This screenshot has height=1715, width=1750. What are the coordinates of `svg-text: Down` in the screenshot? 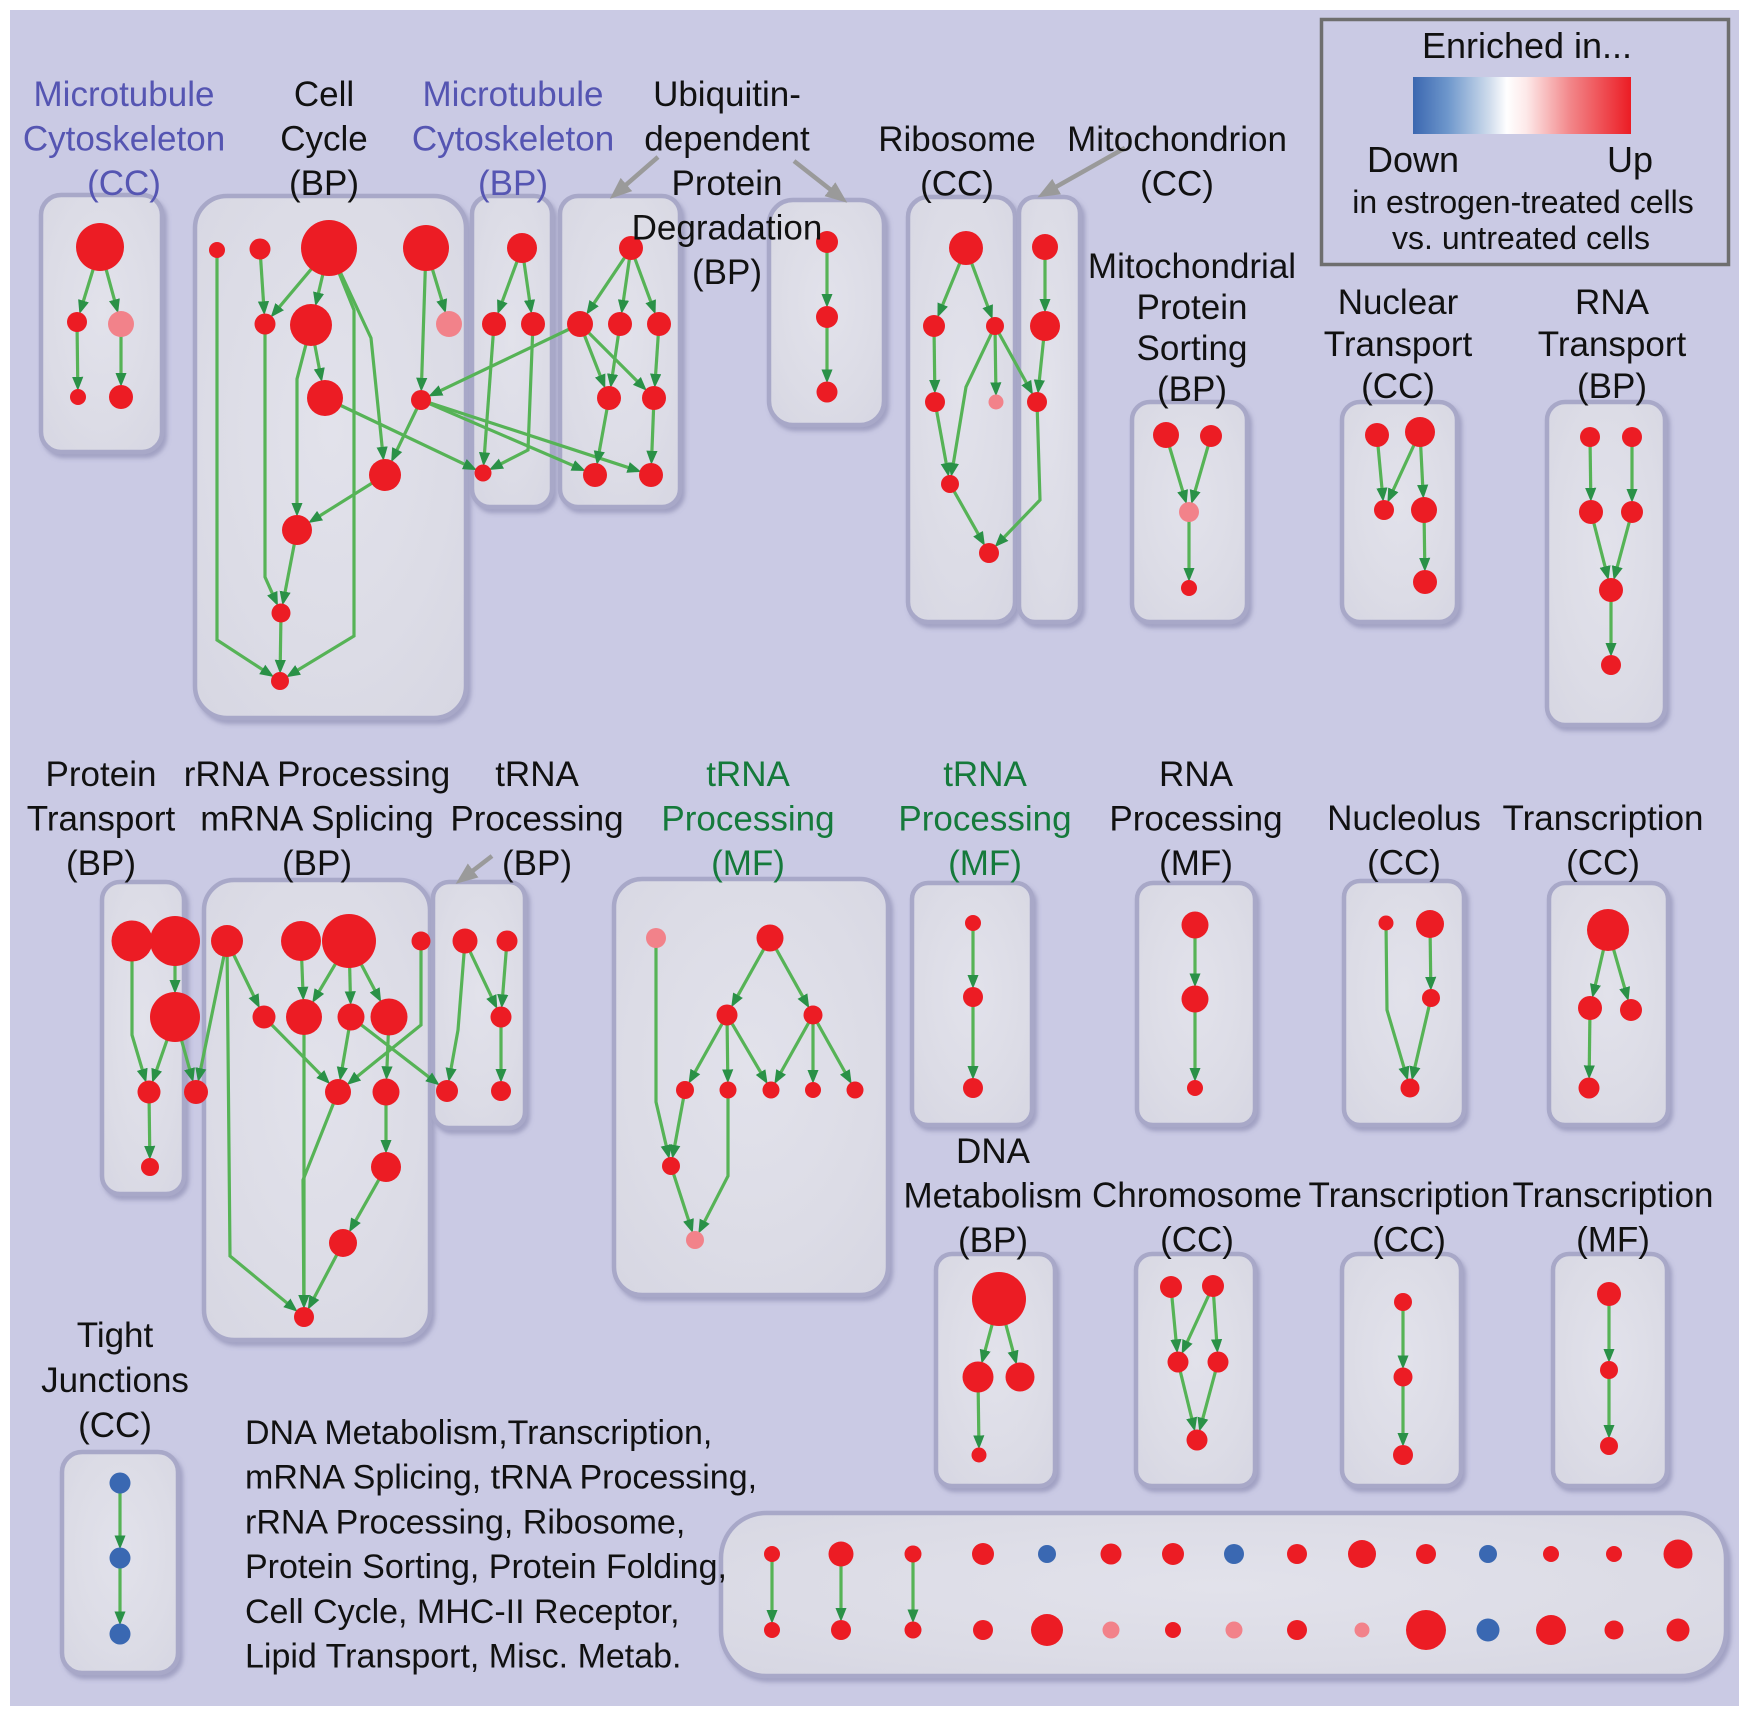 It's located at (1413, 159).